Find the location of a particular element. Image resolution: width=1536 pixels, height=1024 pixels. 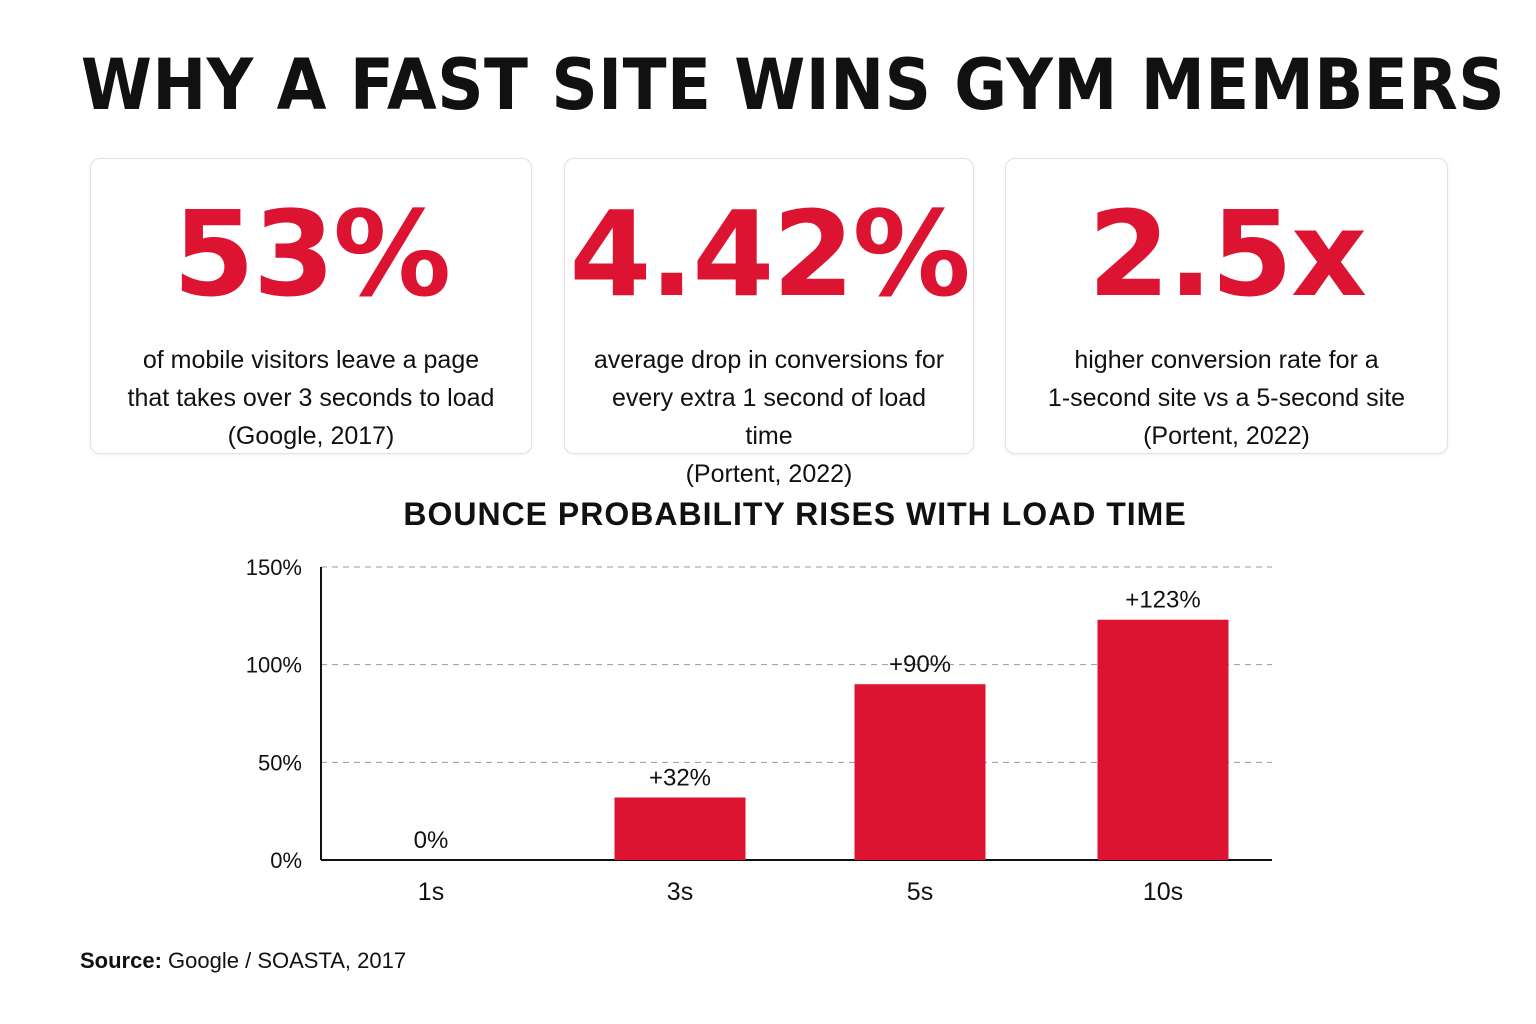

source-note: Source: Google / SOASTA, 2017 is located at coordinates (243, 961).